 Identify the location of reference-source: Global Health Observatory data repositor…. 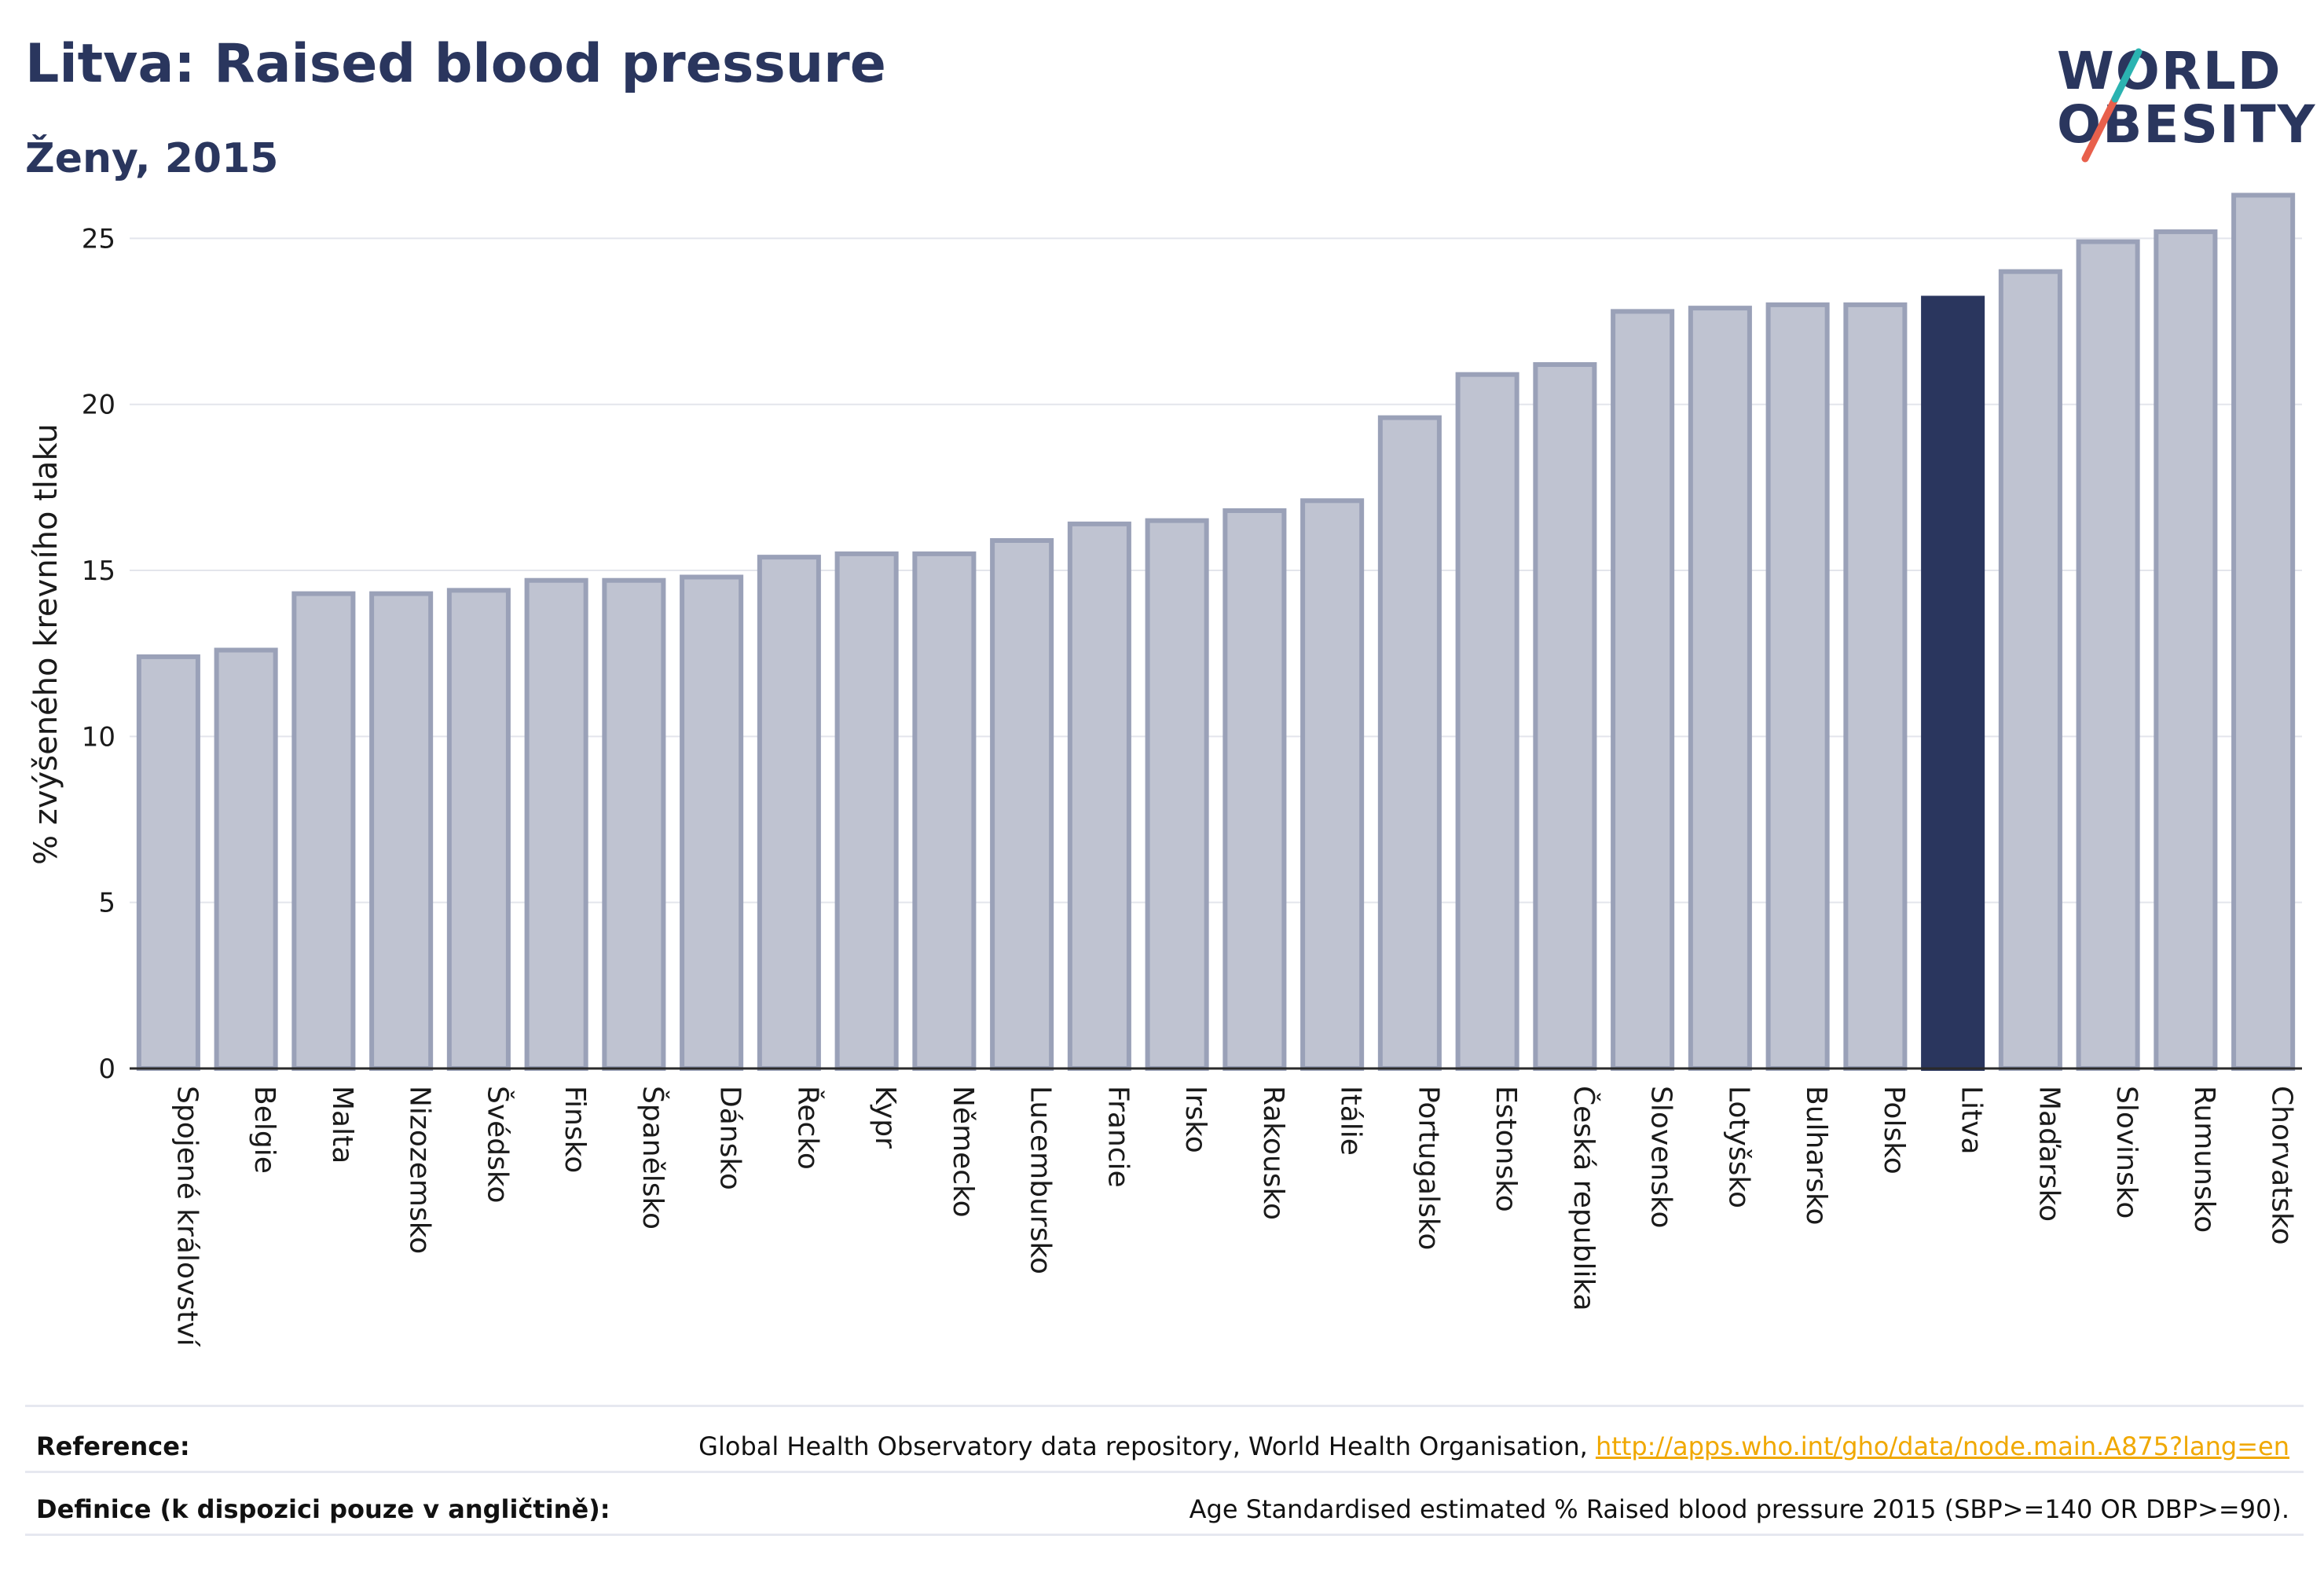
(1147, 1446).